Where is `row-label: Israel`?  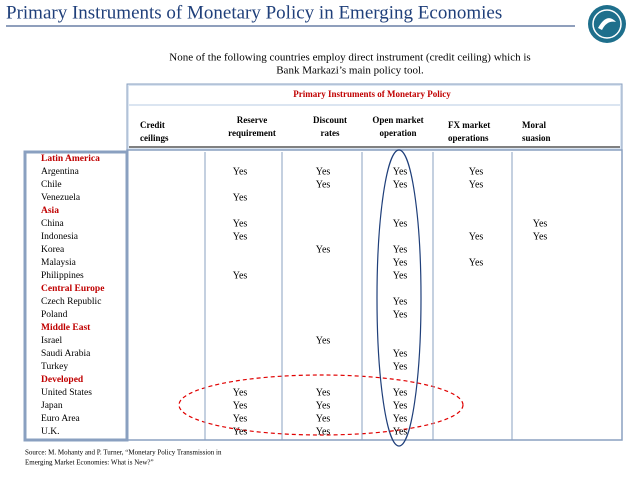
row-label: Israel is located at coordinates (51, 341).